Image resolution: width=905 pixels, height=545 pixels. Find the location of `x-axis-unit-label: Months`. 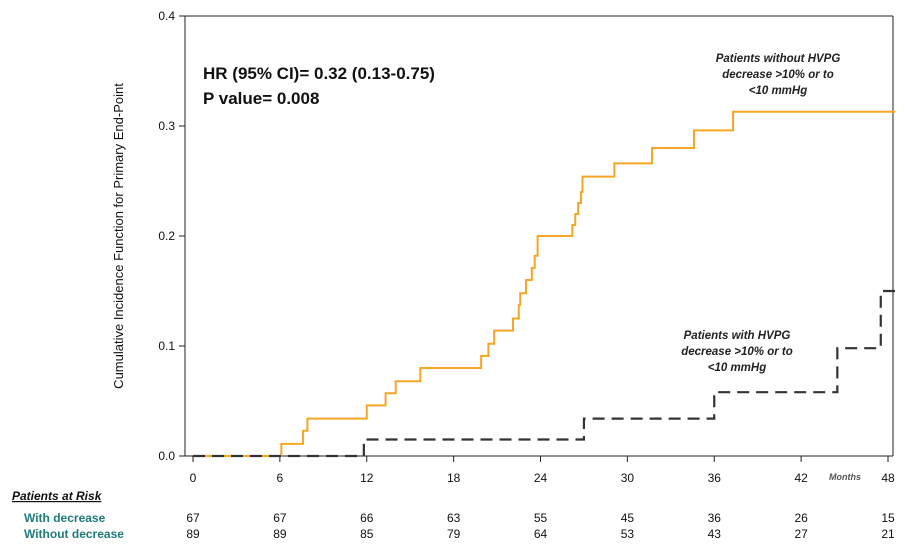

x-axis-unit-label: Months is located at coordinates (845, 477).